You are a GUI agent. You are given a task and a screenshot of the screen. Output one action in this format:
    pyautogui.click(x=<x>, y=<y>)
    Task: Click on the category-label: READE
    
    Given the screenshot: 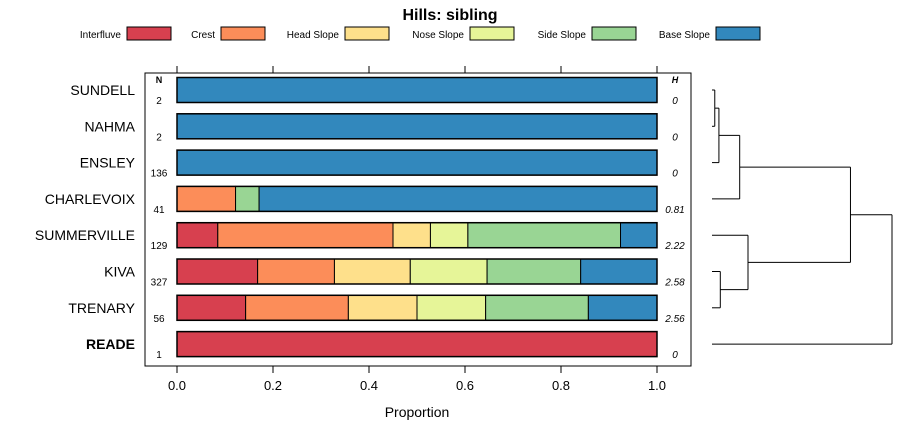 What is the action you would take?
    pyautogui.click(x=110, y=344)
    